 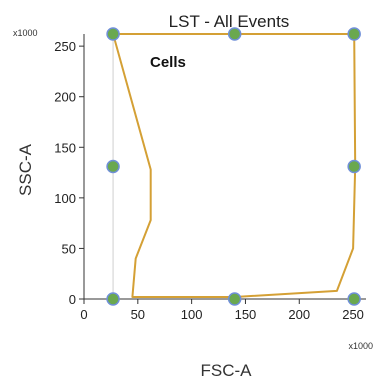 What do you see at coordinates (229, 21) in the screenshot?
I see `chart-title: LST - All Events` at bounding box center [229, 21].